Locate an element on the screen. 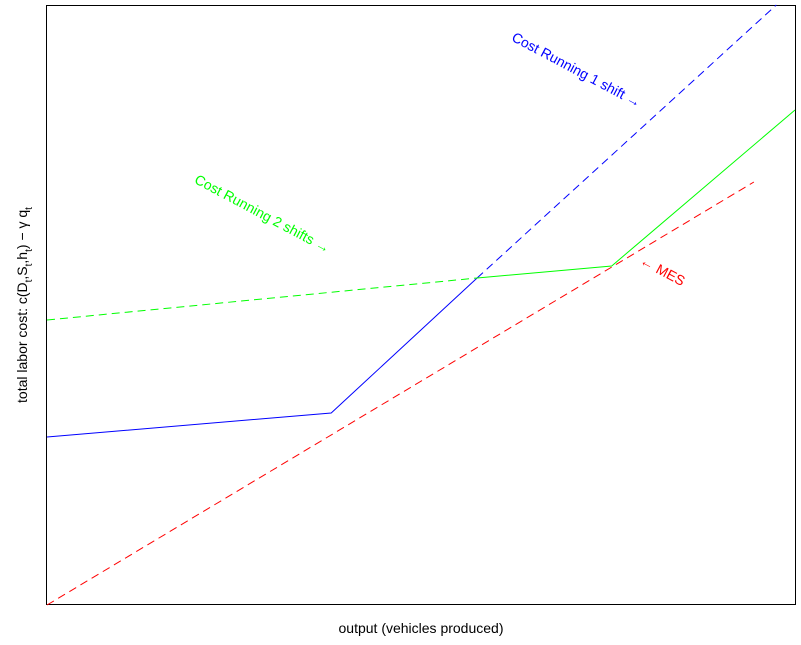 Image resolution: width=801 pixels, height=645 pixels. y-axis-label: total labor cost: c(Dt,St,ht) − γ qt is located at coordinates (24, 305).